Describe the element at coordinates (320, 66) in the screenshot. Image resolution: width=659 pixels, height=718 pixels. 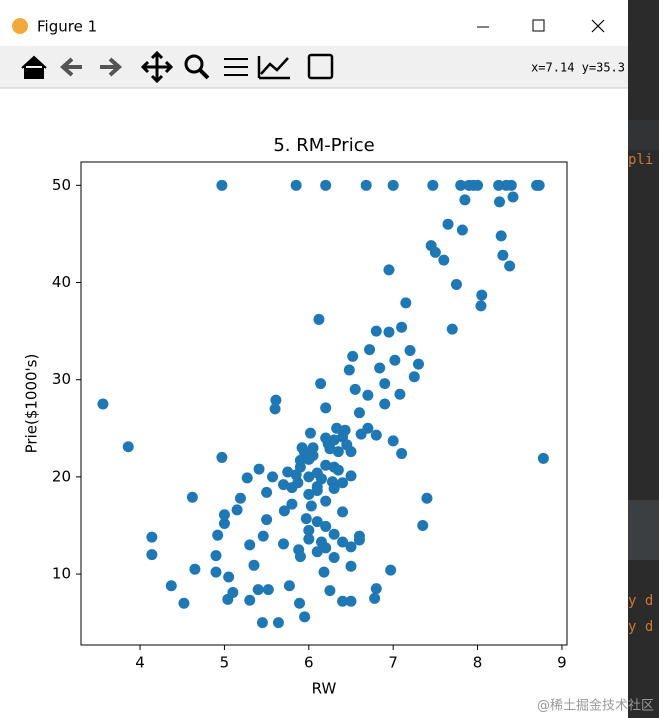
I see `save-button` at that location.